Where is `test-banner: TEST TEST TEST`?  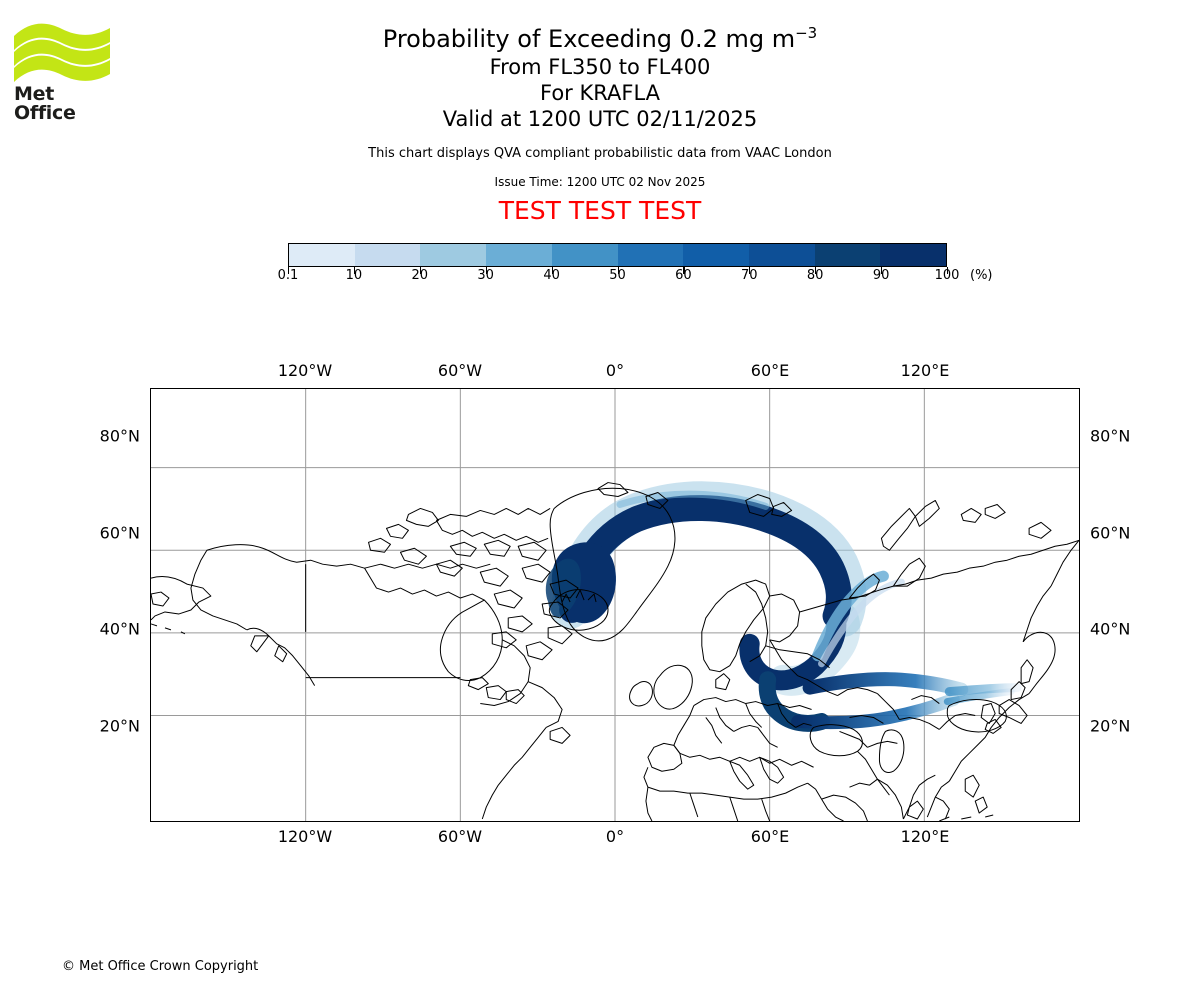 test-banner: TEST TEST TEST is located at coordinates (600, 210).